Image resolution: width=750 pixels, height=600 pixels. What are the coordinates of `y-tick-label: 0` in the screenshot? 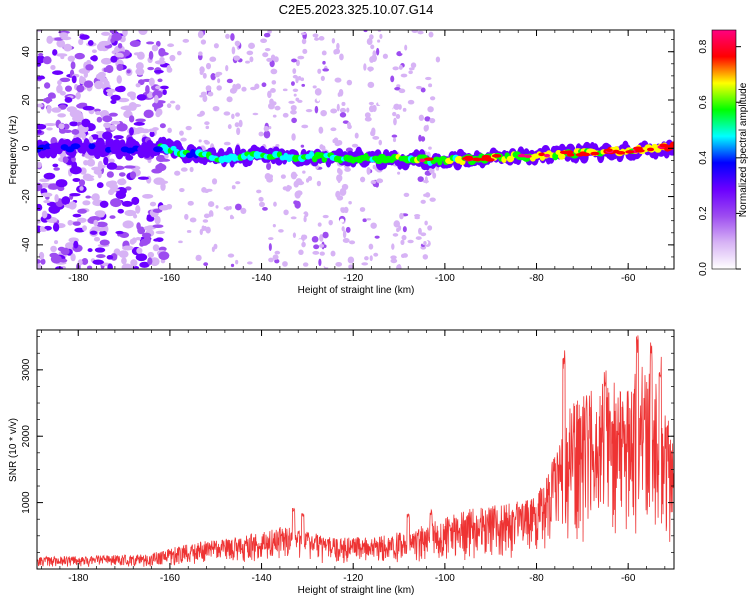 It's located at (26, 148).